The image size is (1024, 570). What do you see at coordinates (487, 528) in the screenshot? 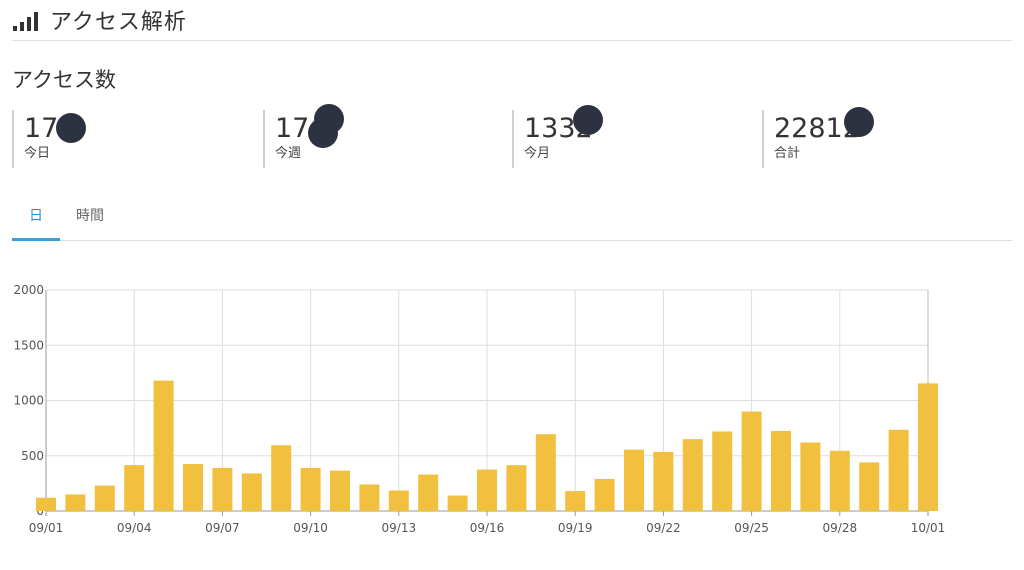
I see `x-tick-label: 09/16` at bounding box center [487, 528].